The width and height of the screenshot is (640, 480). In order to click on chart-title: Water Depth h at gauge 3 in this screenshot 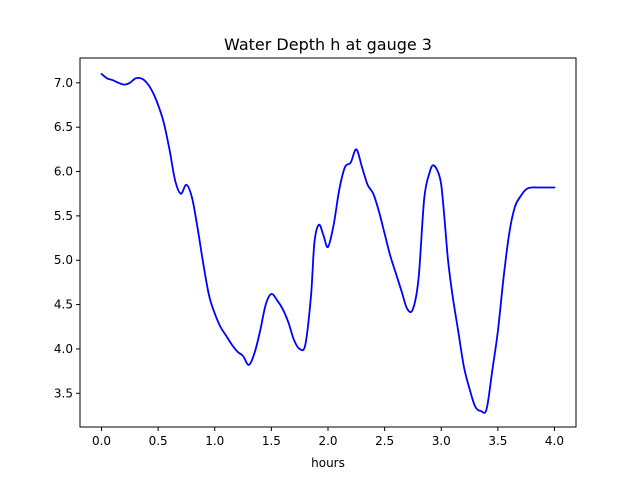, I will do `click(328, 44)`.